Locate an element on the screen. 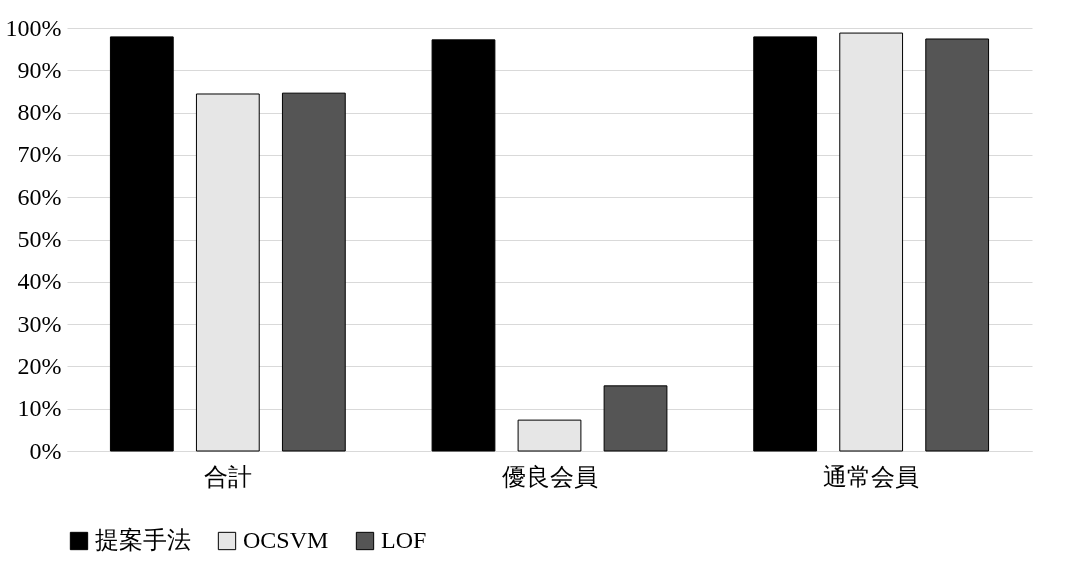  x-tick-label: 通常会員 is located at coordinates (871, 476).